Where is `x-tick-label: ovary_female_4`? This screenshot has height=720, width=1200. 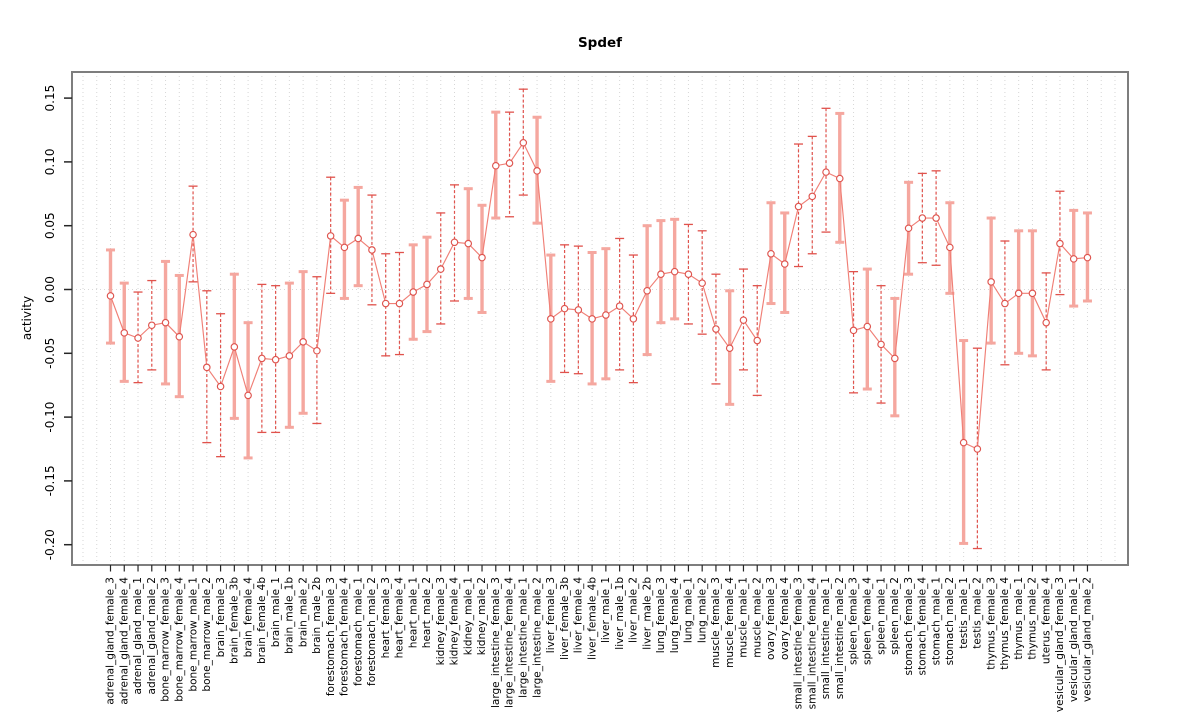
x-tick-label: ovary_female_4 is located at coordinates (785, 618).